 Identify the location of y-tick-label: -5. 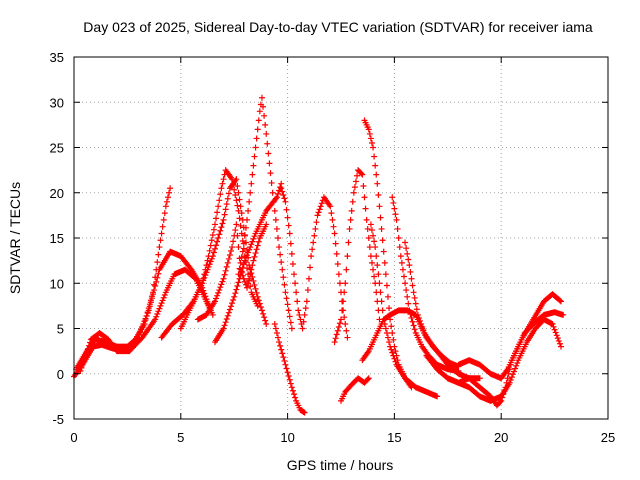
(58, 419).